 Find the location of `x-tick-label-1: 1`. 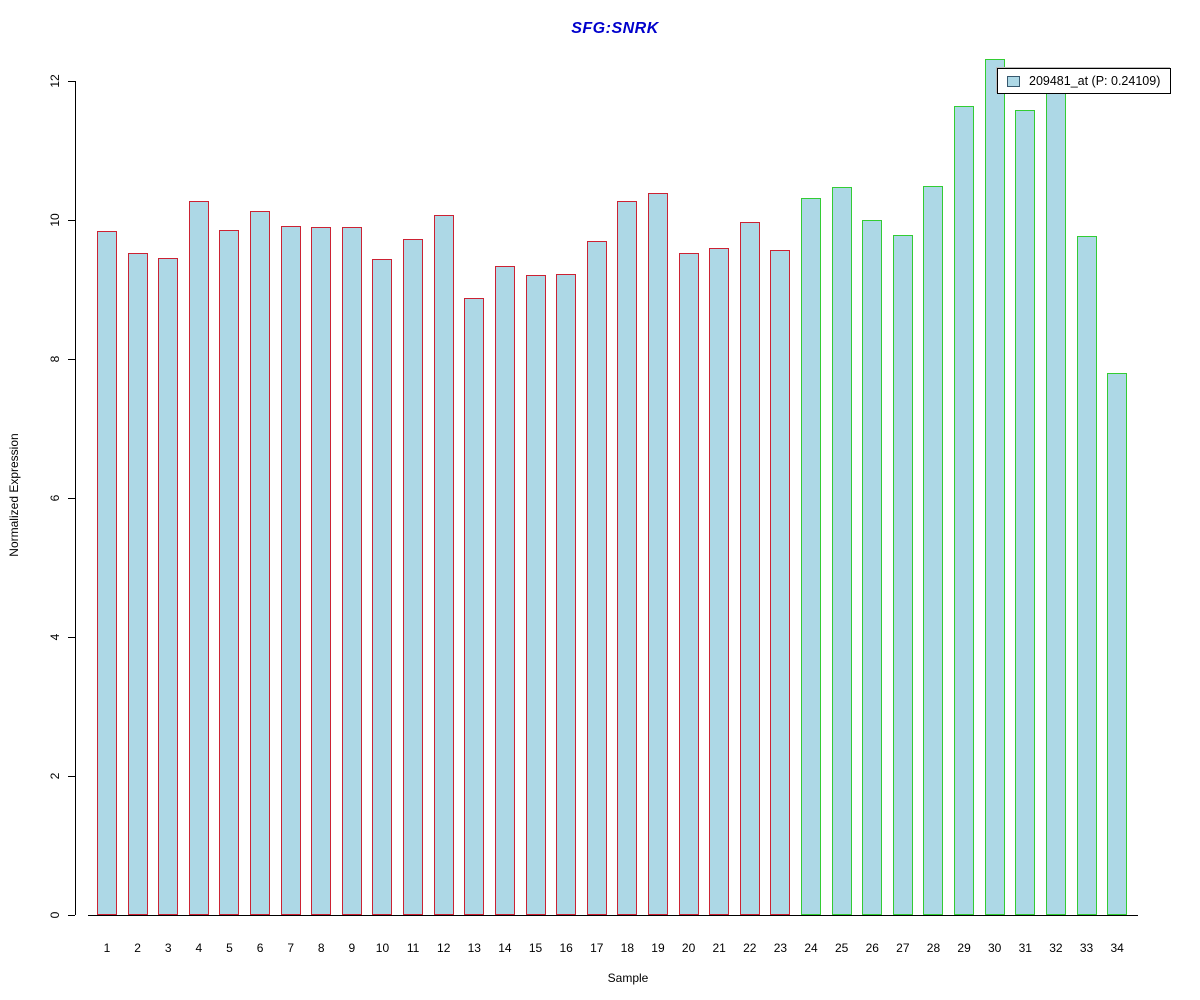

x-tick-label-1: 1 is located at coordinates (107, 948).